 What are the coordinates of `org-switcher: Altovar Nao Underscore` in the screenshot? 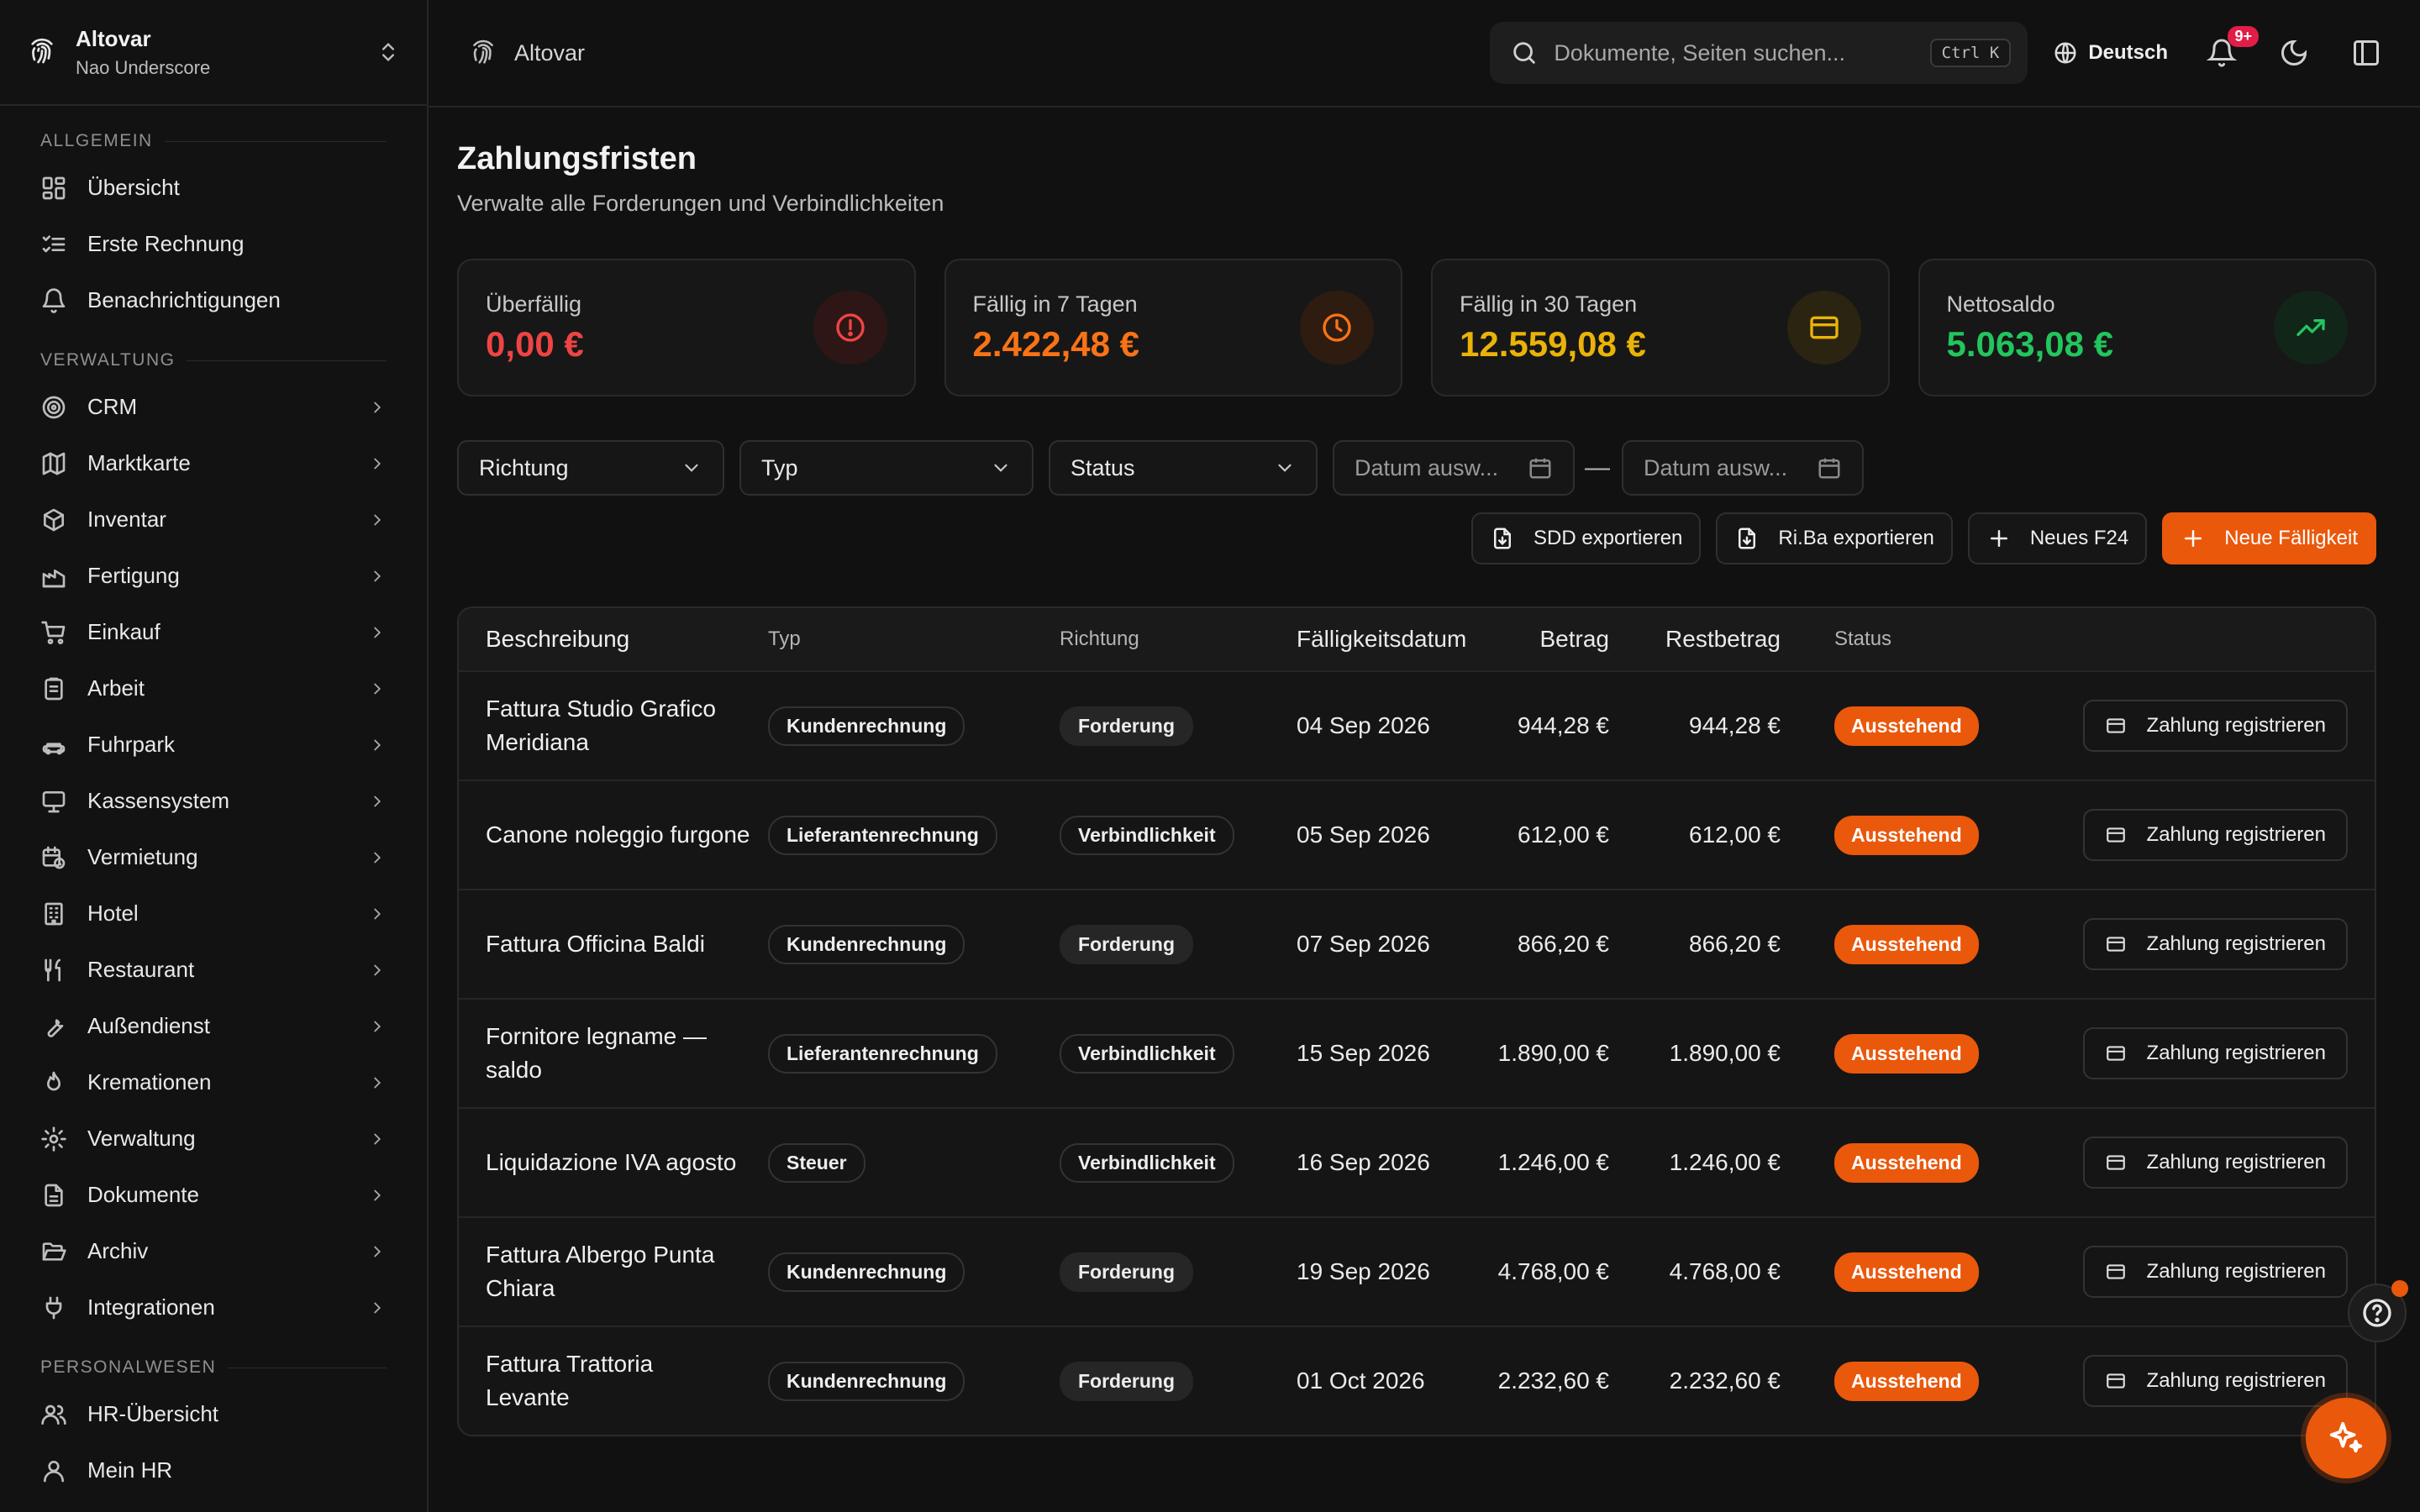 It's located at (214, 53).